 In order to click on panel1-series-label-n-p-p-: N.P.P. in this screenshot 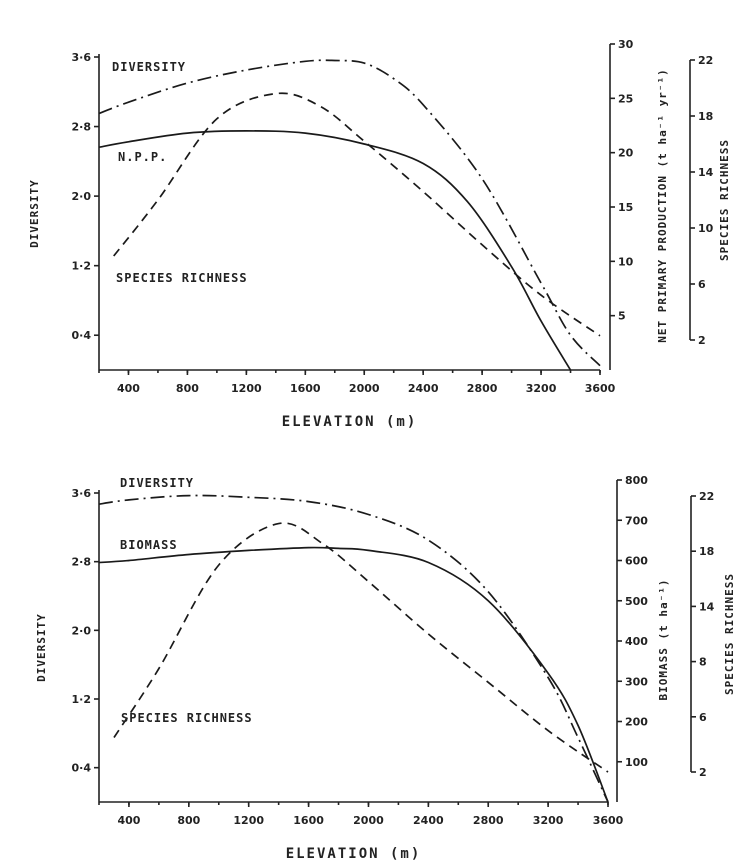, I will do `click(142, 157)`.